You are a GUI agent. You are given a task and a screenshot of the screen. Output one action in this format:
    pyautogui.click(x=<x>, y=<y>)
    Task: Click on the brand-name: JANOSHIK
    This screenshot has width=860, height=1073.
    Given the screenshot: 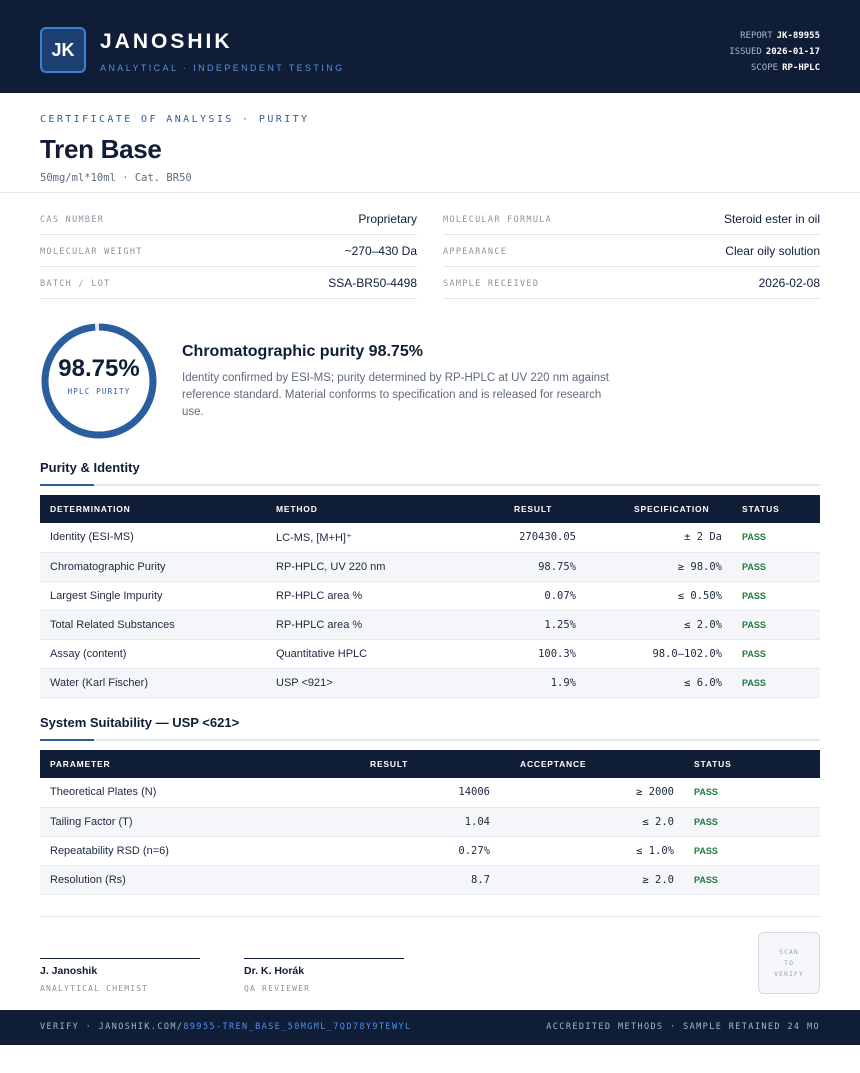 What is the action you would take?
    pyautogui.click(x=166, y=41)
    